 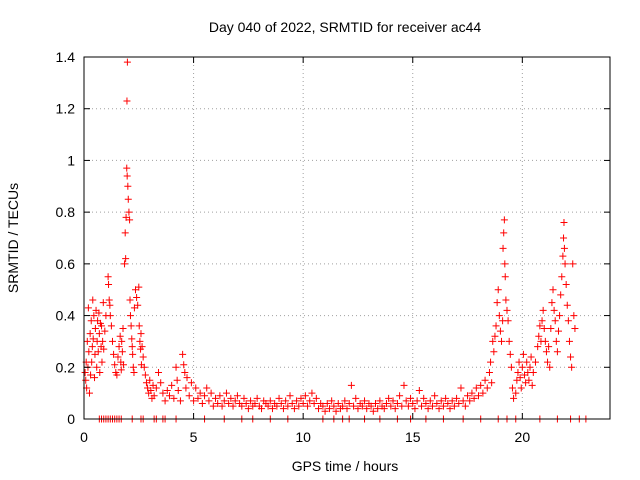 What do you see at coordinates (345, 466) in the screenshot?
I see `x-axis-label: GPS time / hours` at bounding box center [345, 466].